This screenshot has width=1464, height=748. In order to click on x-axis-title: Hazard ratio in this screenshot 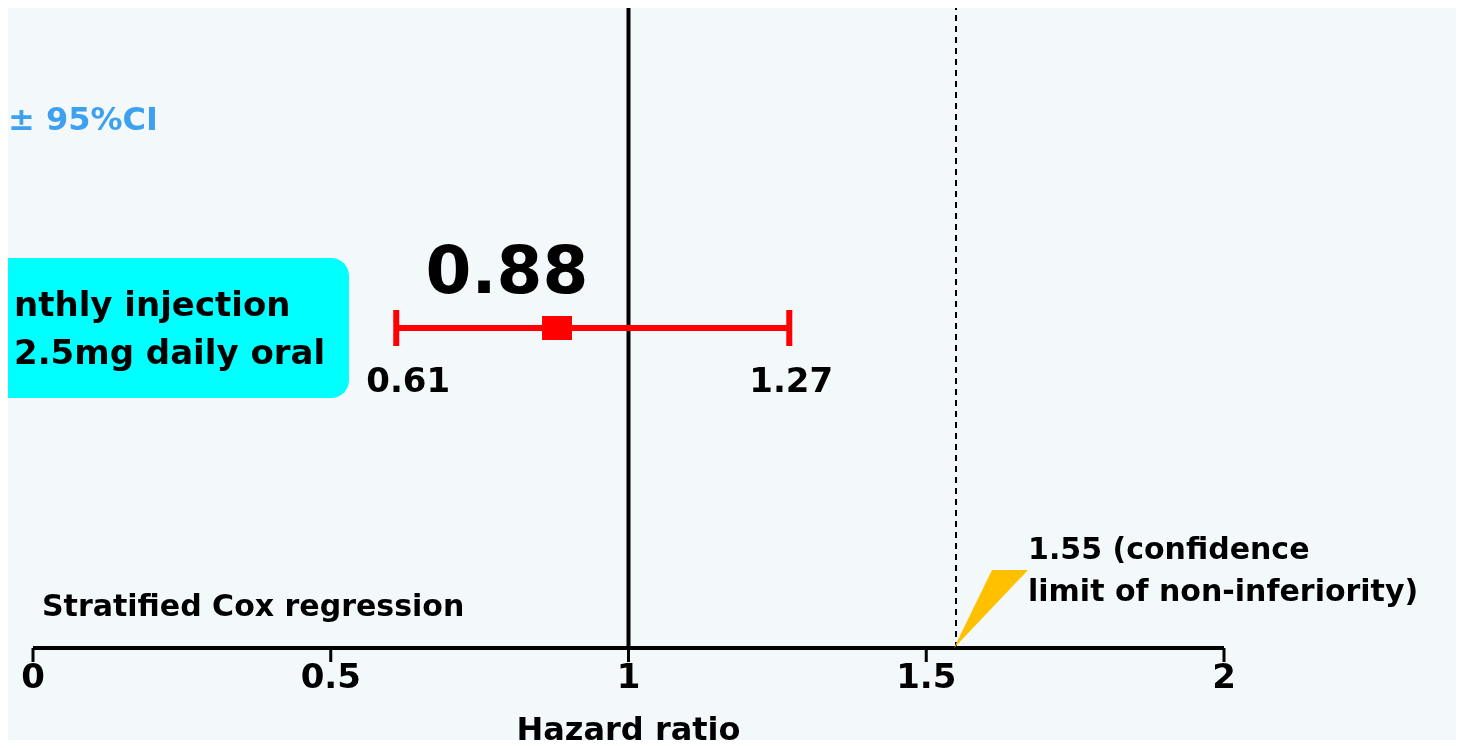, I will do `click(628, 729)`.